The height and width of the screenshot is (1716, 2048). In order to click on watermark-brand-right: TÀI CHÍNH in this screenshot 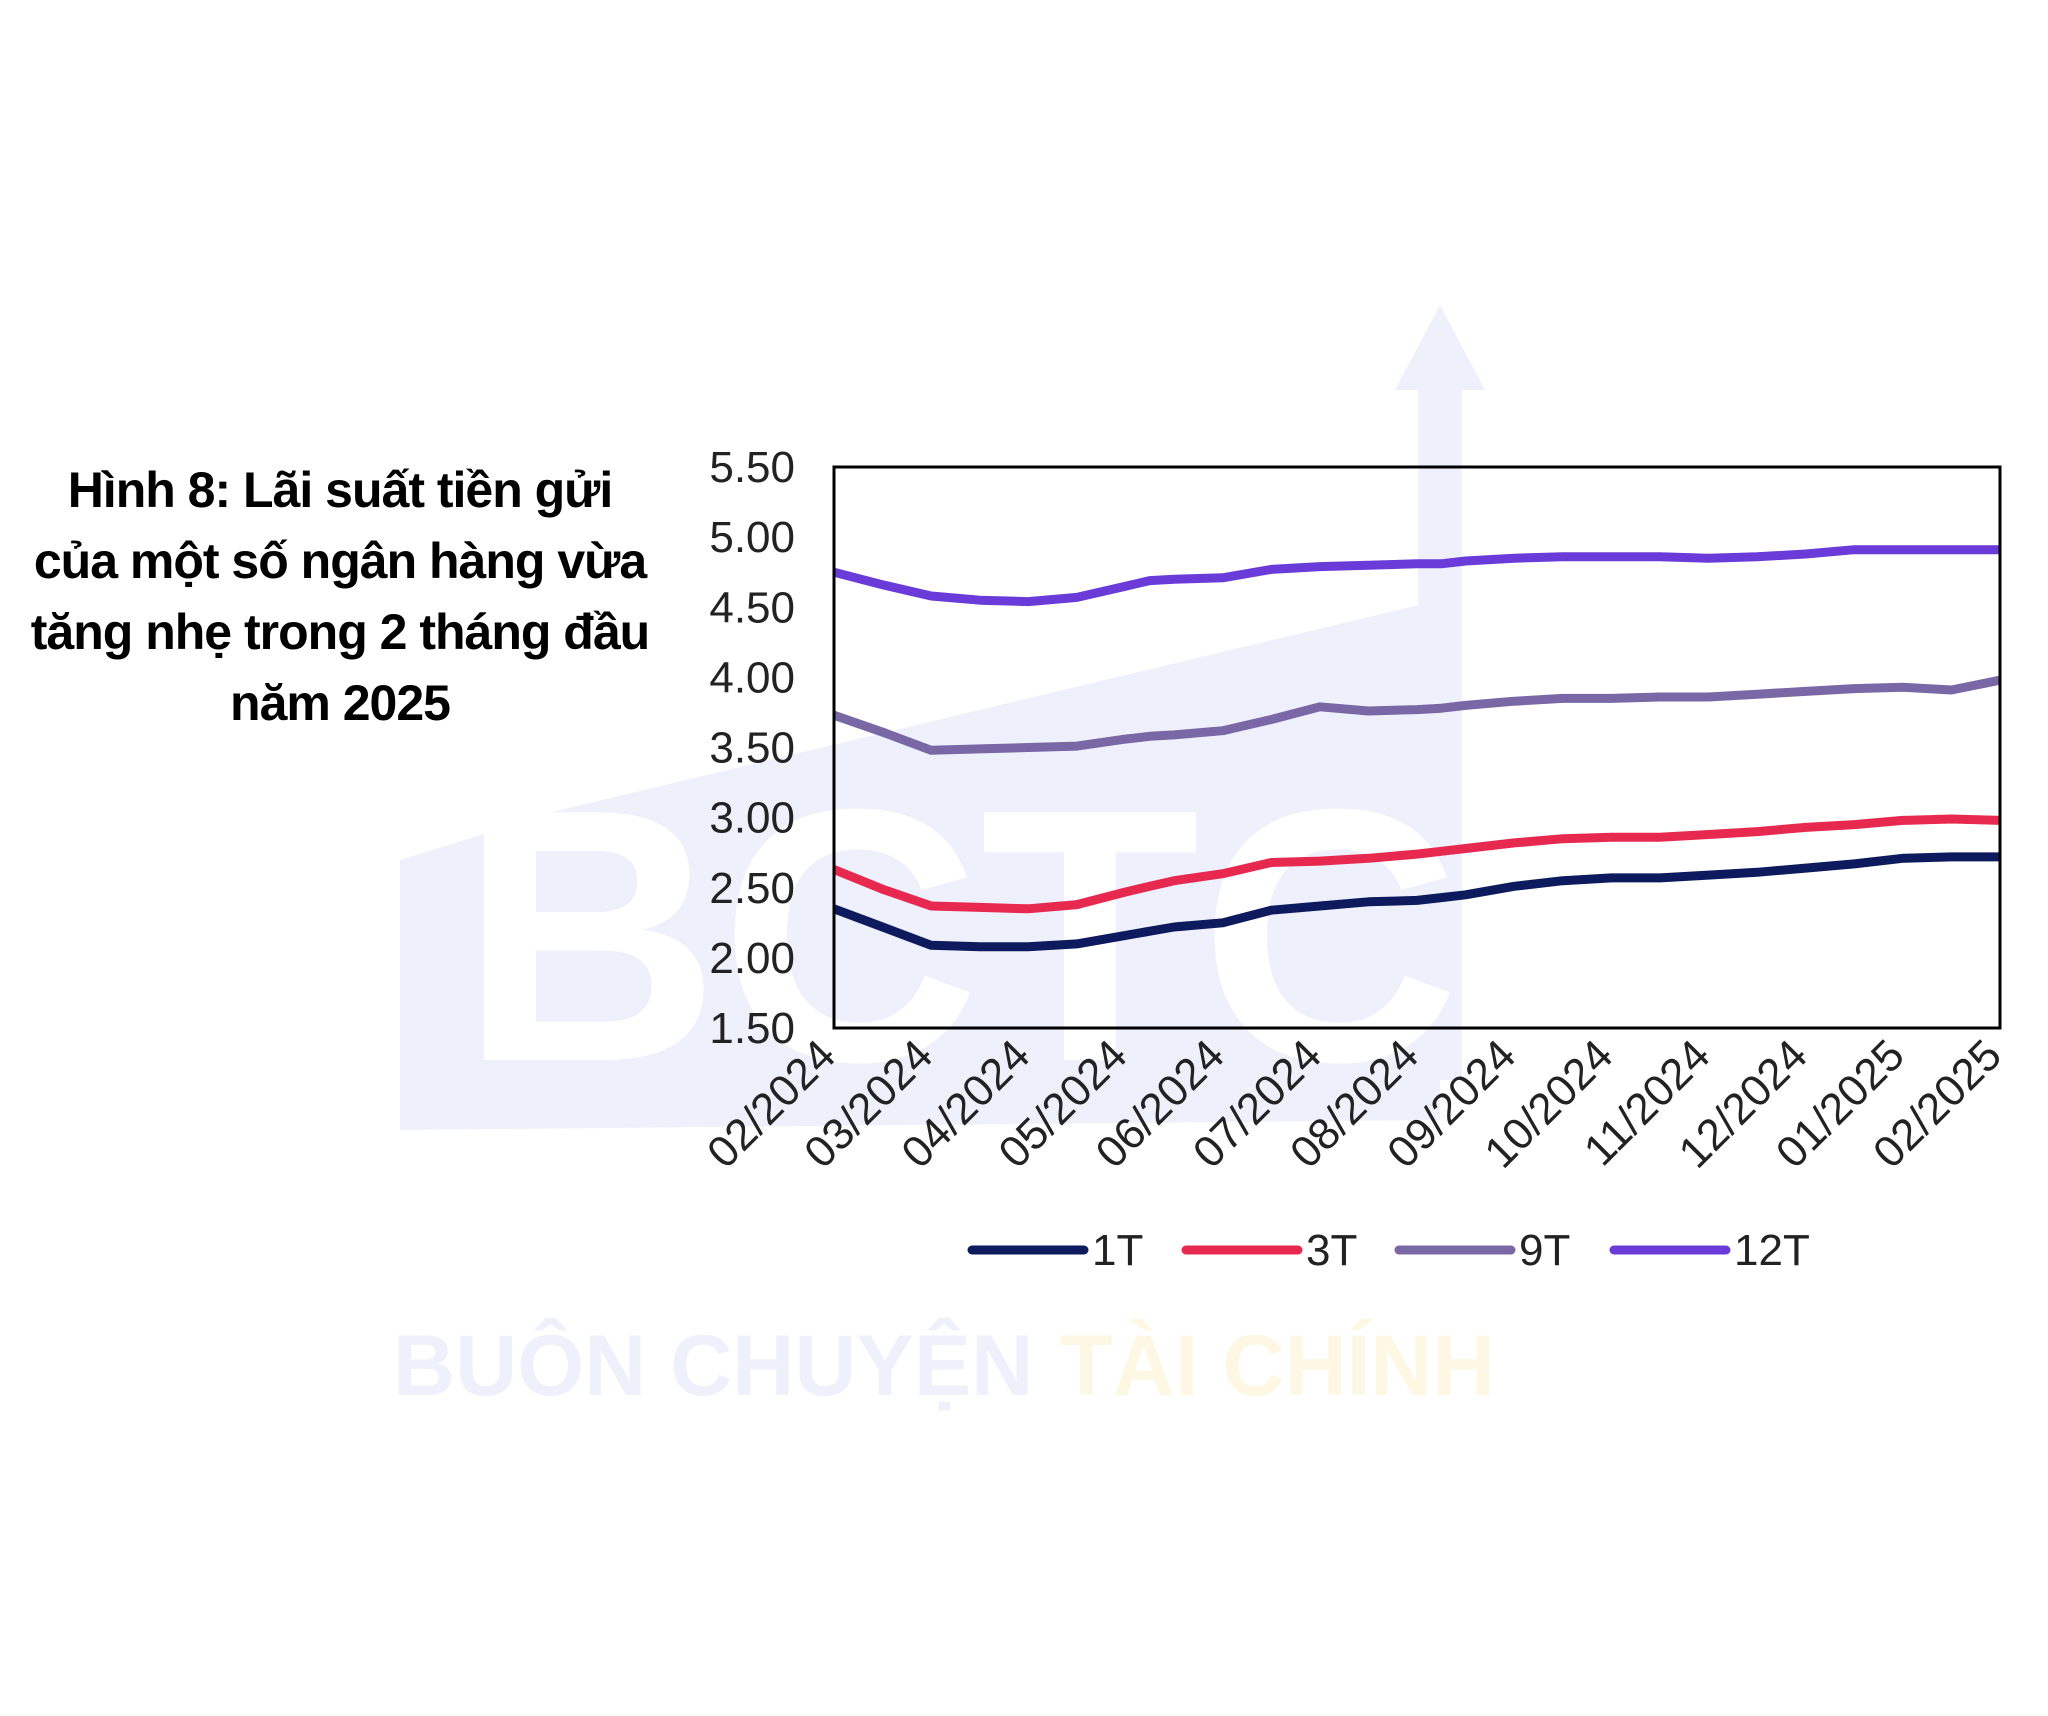, I will do `click(1277, 1366)`.